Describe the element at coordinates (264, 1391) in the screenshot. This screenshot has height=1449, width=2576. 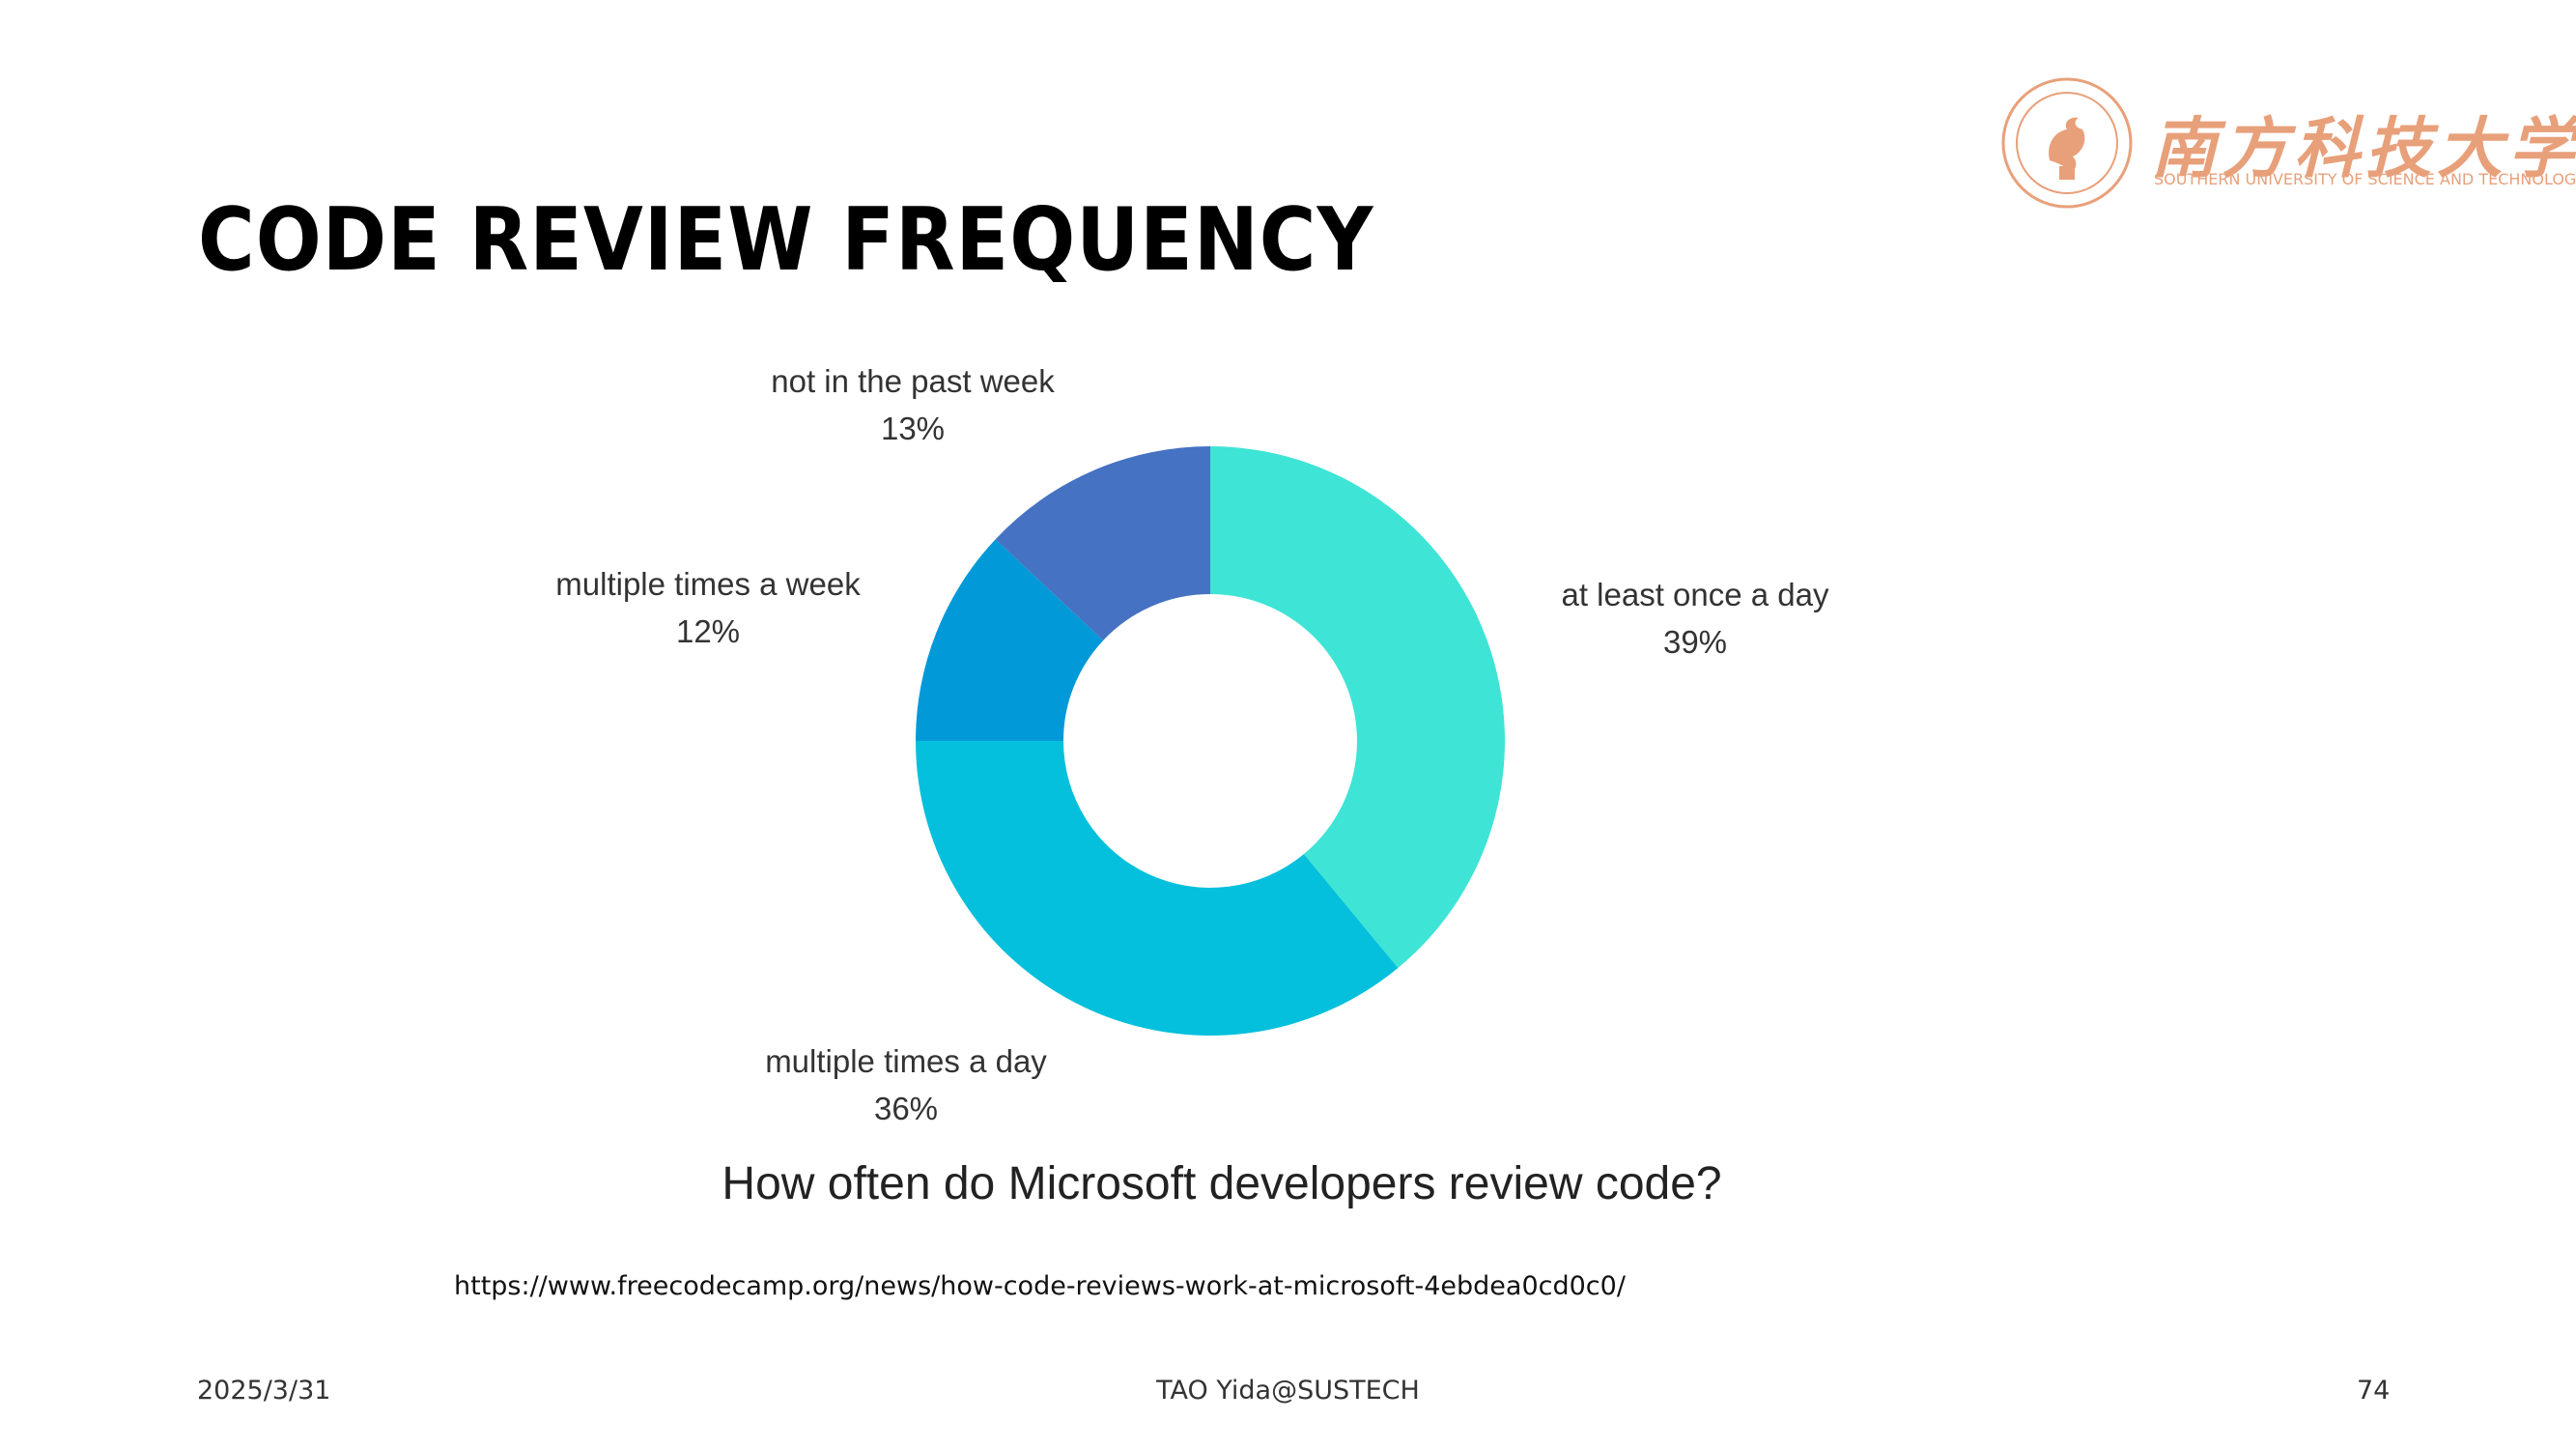
I see `footer-date: 2025/3/31` at that location.